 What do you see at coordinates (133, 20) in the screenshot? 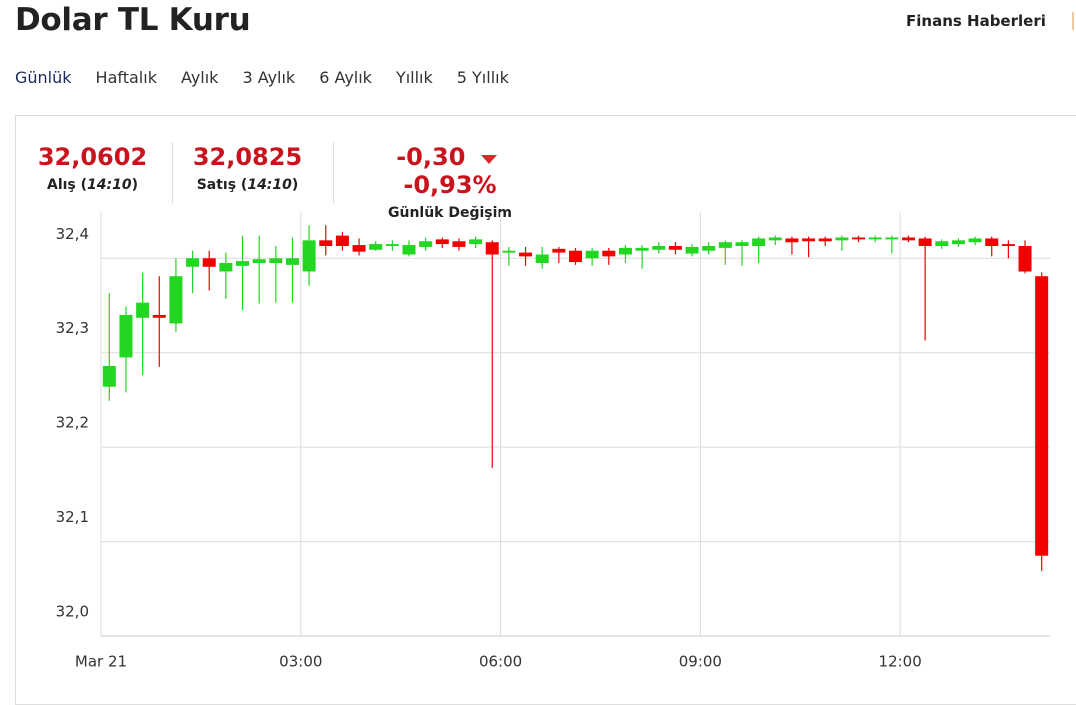
I see `page-title: Dolar TL Kuru` at bounding box center [133, 20].